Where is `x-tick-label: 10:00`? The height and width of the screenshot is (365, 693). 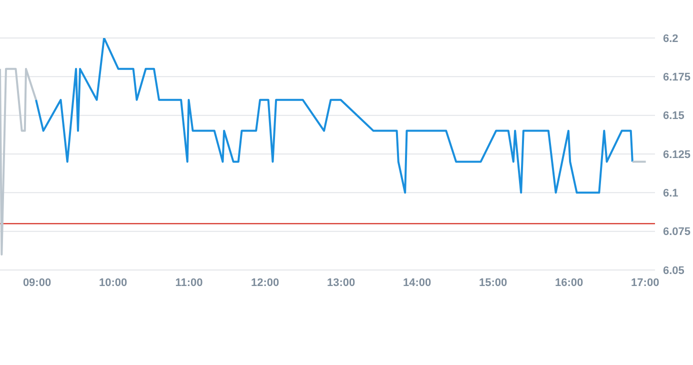 x-tick-label: 10:00 is located at coordinates (113, 282).